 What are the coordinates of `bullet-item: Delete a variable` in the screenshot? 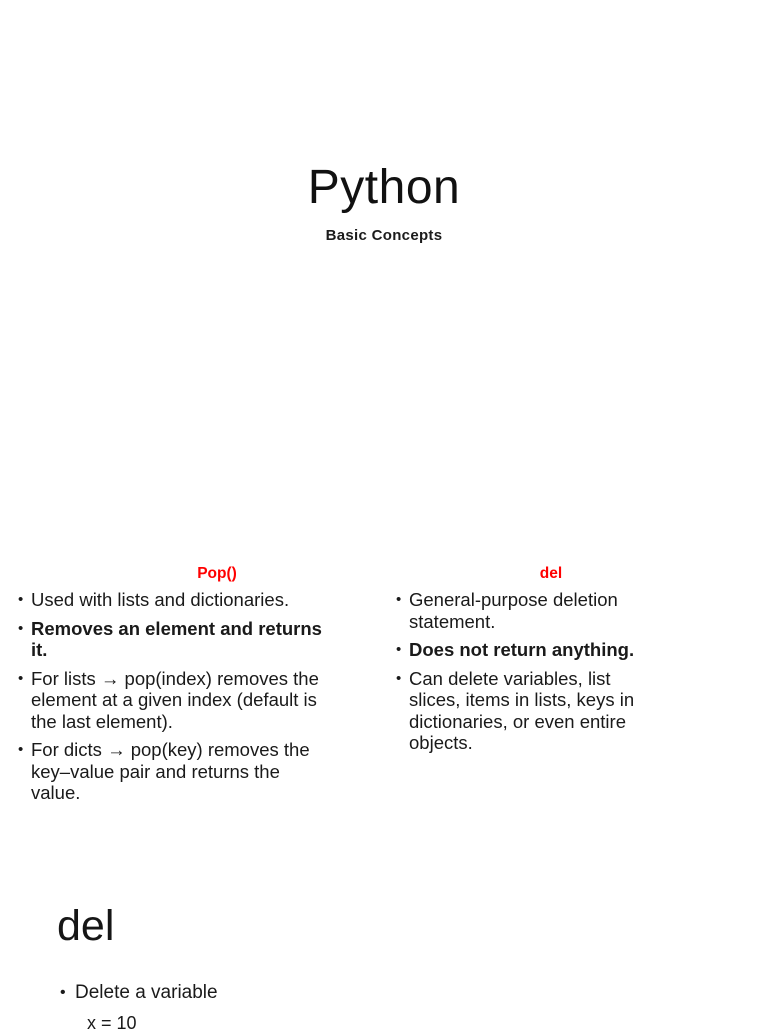 It's located at (139, 993).